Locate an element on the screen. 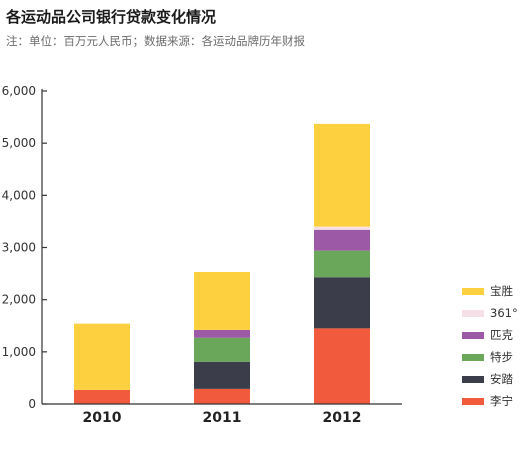 The width and height of the screenshot is (523, 467). legend-label: 李宁 is located at coordinates (501, 401).